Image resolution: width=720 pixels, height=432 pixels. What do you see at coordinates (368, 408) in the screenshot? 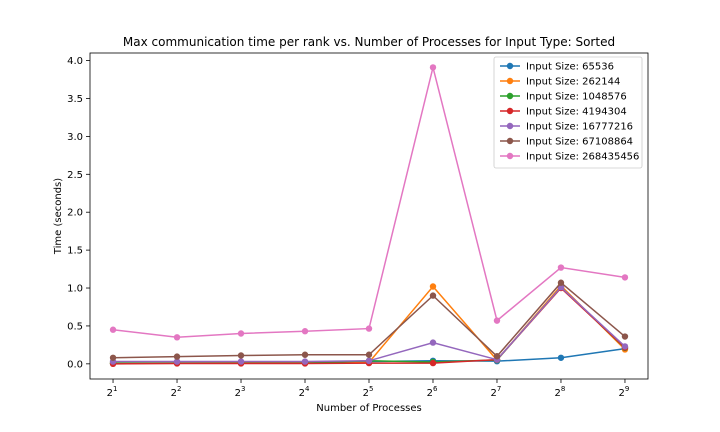
I see `x-axis-label: Number of Processes` at bounding box center [368, 408].